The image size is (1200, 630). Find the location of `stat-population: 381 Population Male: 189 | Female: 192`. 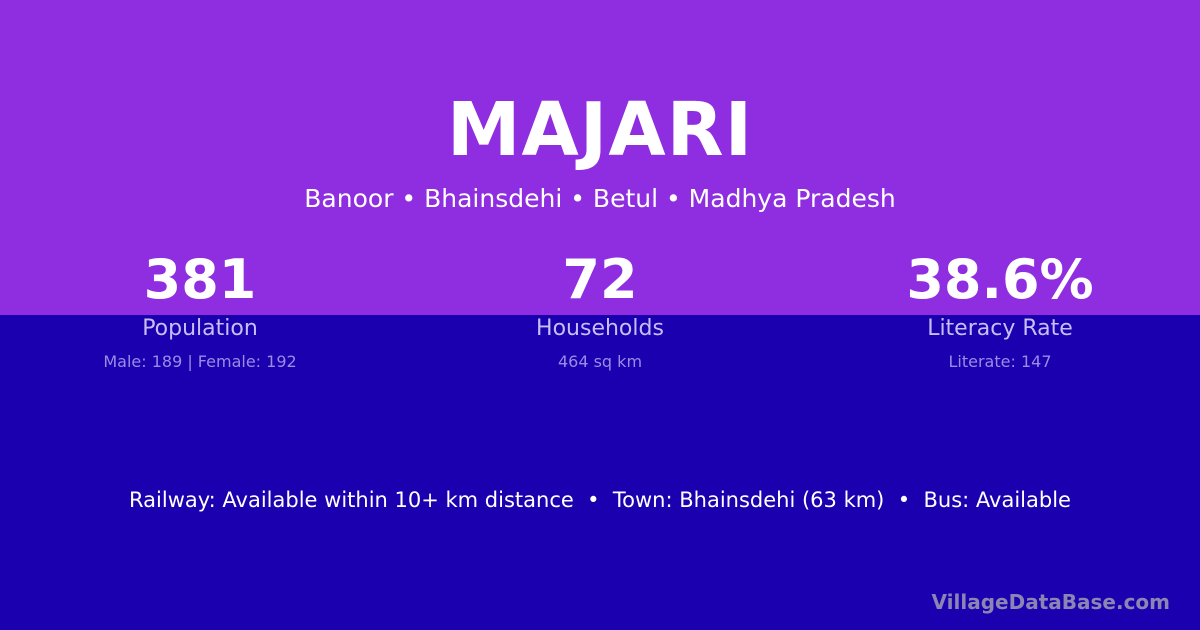

stat-population: 381 Population Male: 189 | Female: 192 is located at coordinates (200, 311).